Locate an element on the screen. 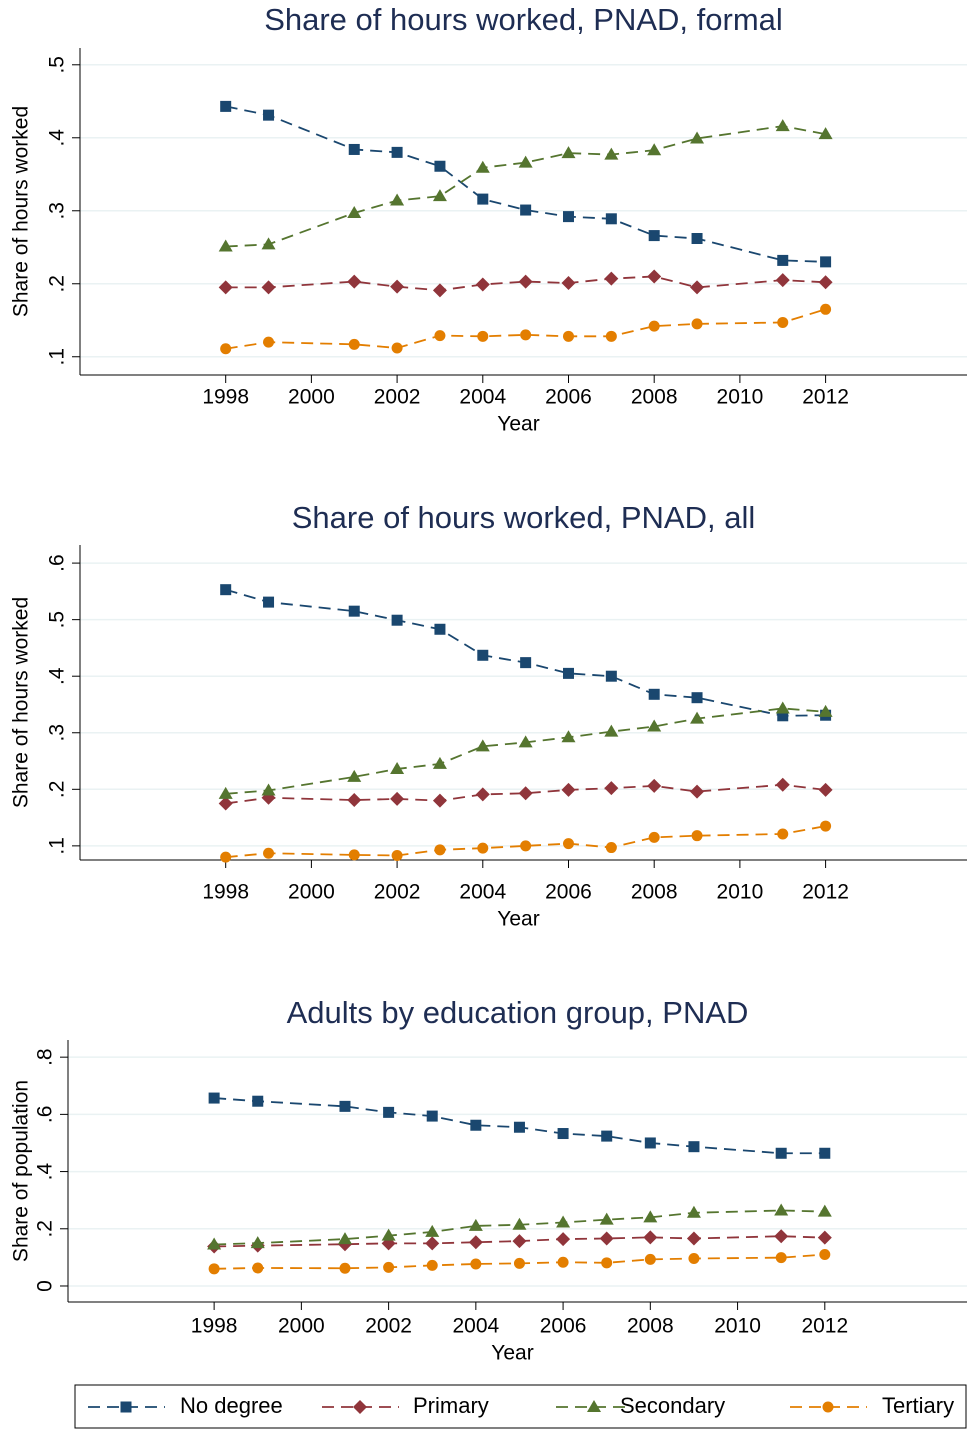 This screenshot has width=967, height=1429. legend-label: Secondary is located at coordinates (672, 1405).